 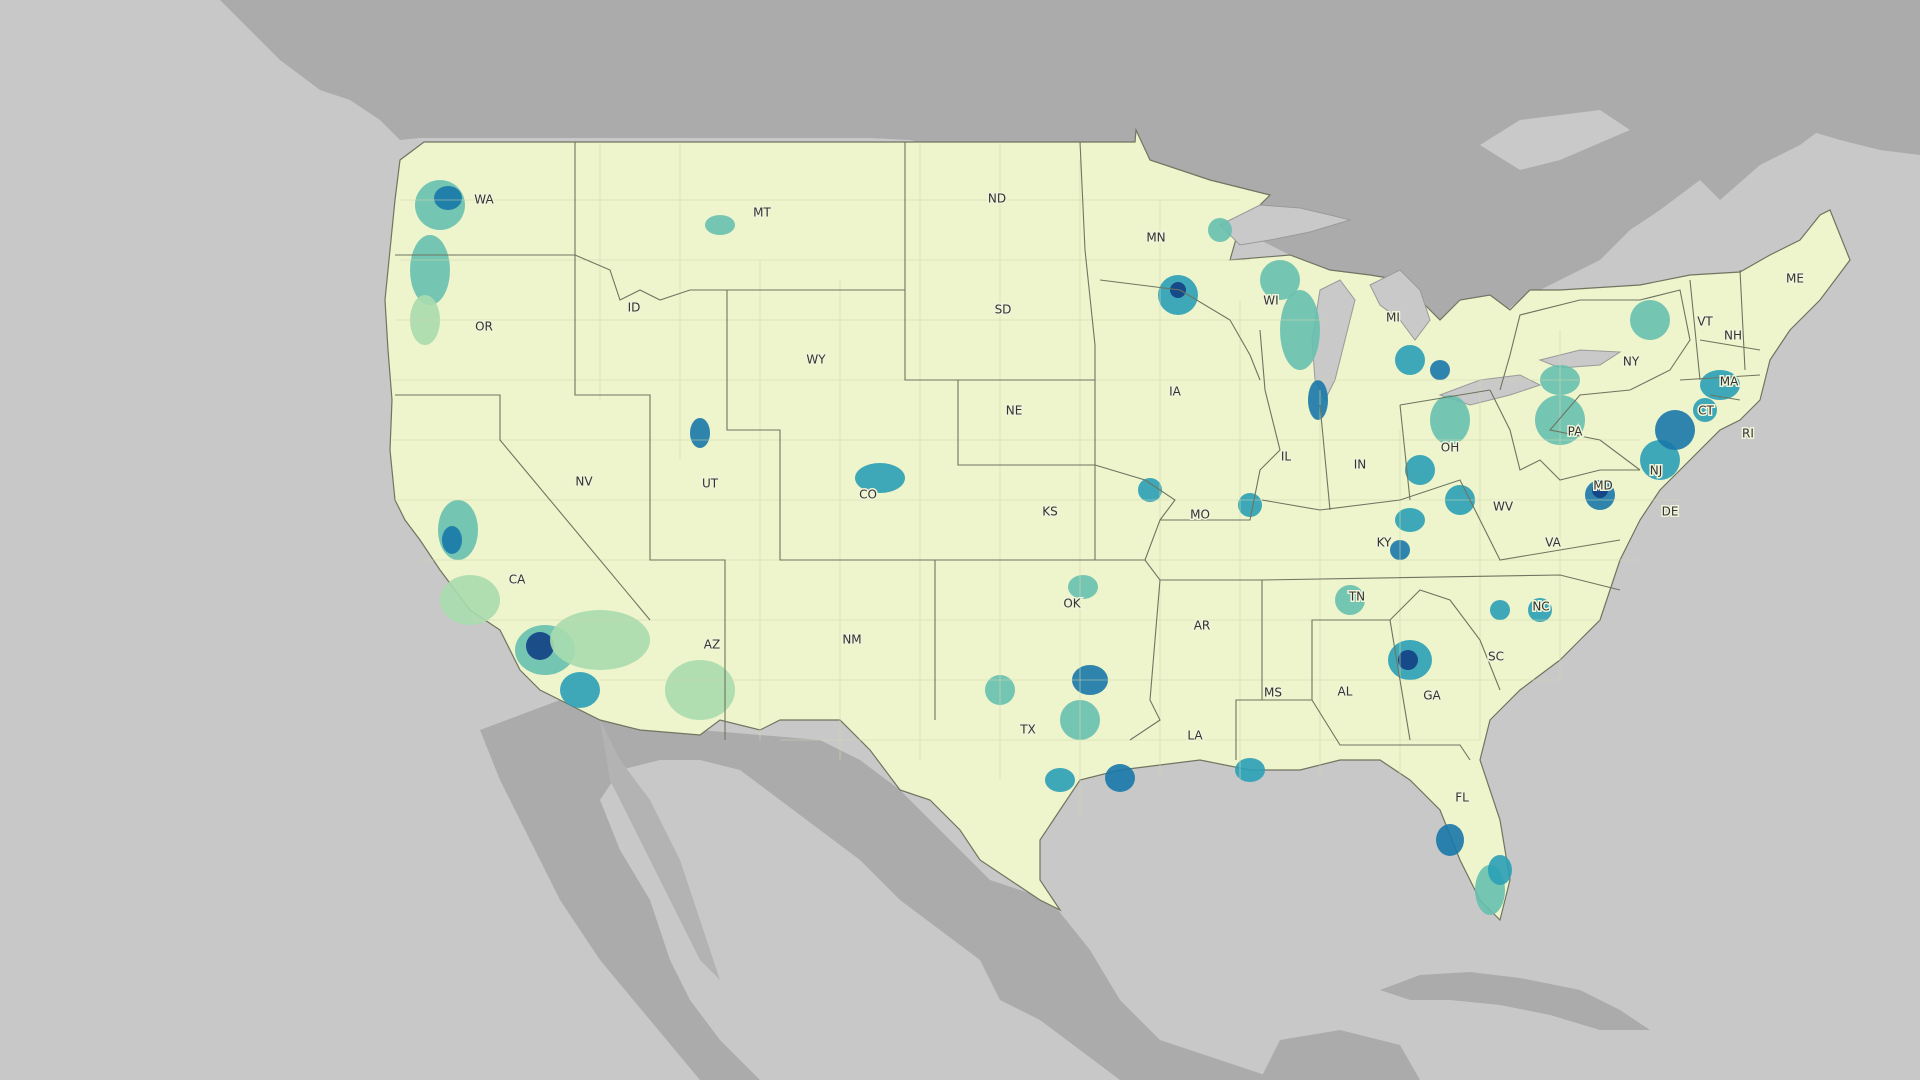 What do you see at coordinates (1050, 512) in the screenshot?
I see `state-label-ks: KS` at bounding box center [1050, 512].